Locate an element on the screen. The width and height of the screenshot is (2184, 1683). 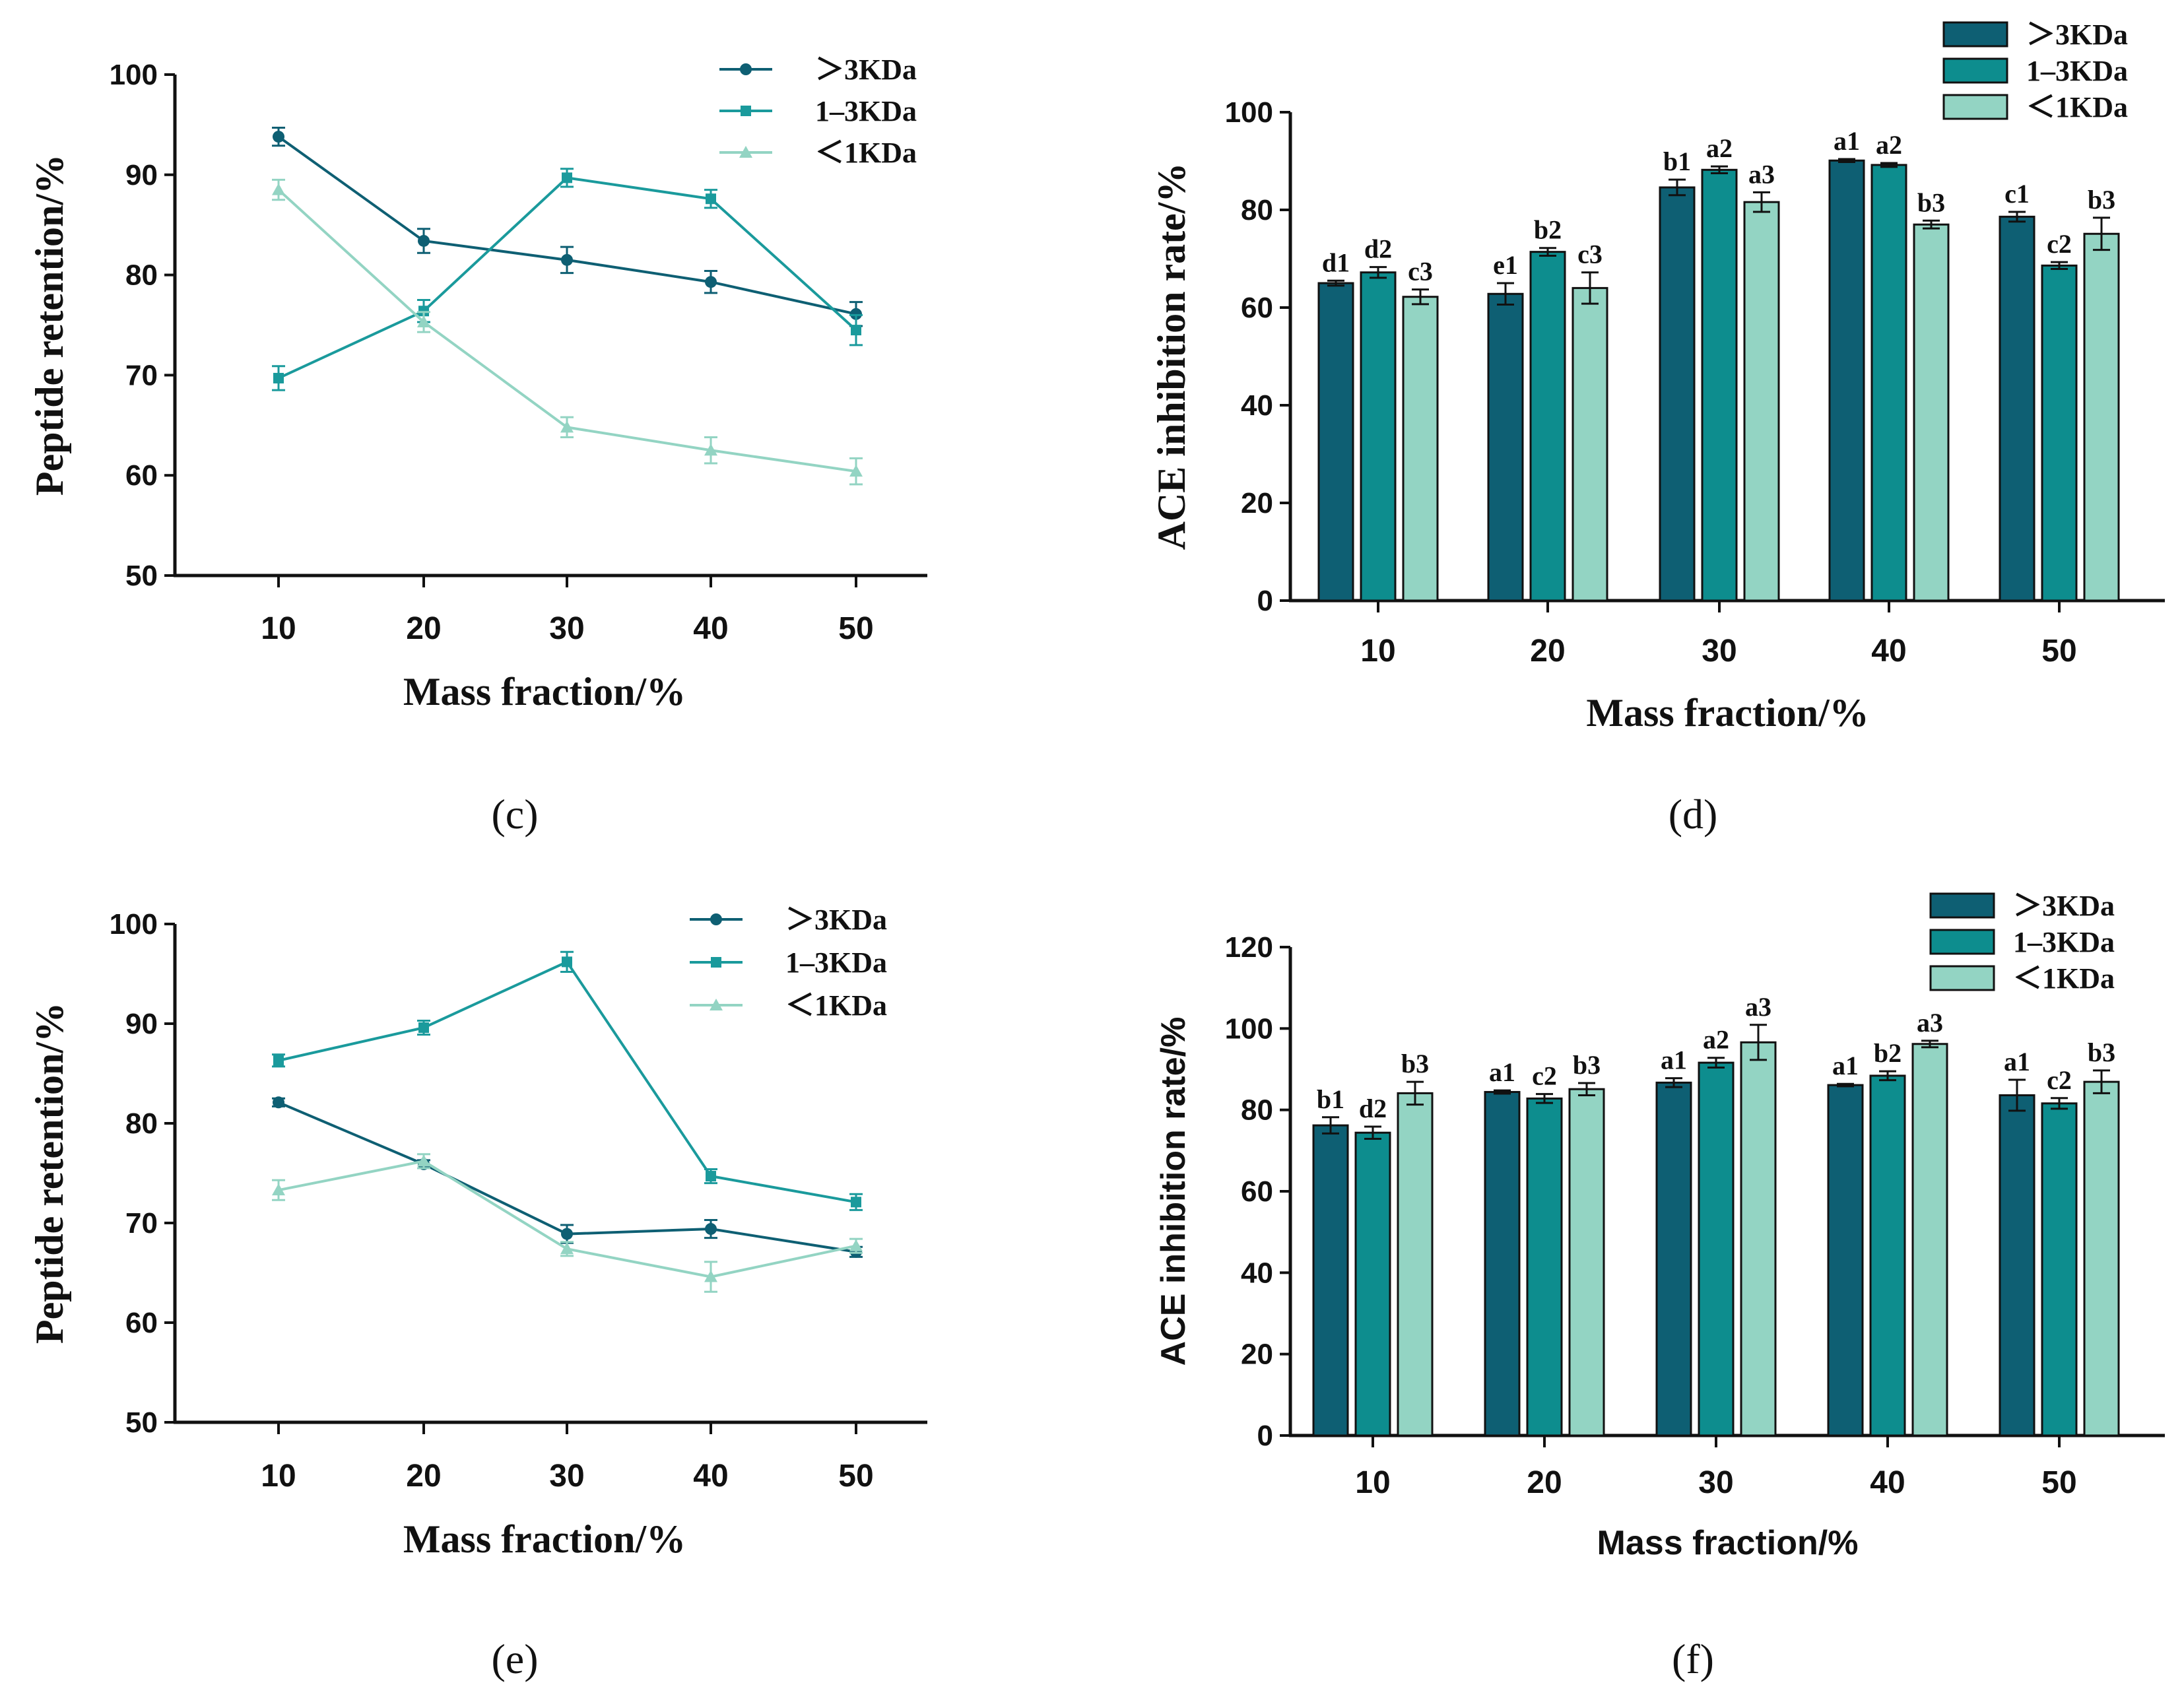
y-axis-title: ACE inhibition rate/% is located at coordinates (1173, 1191).